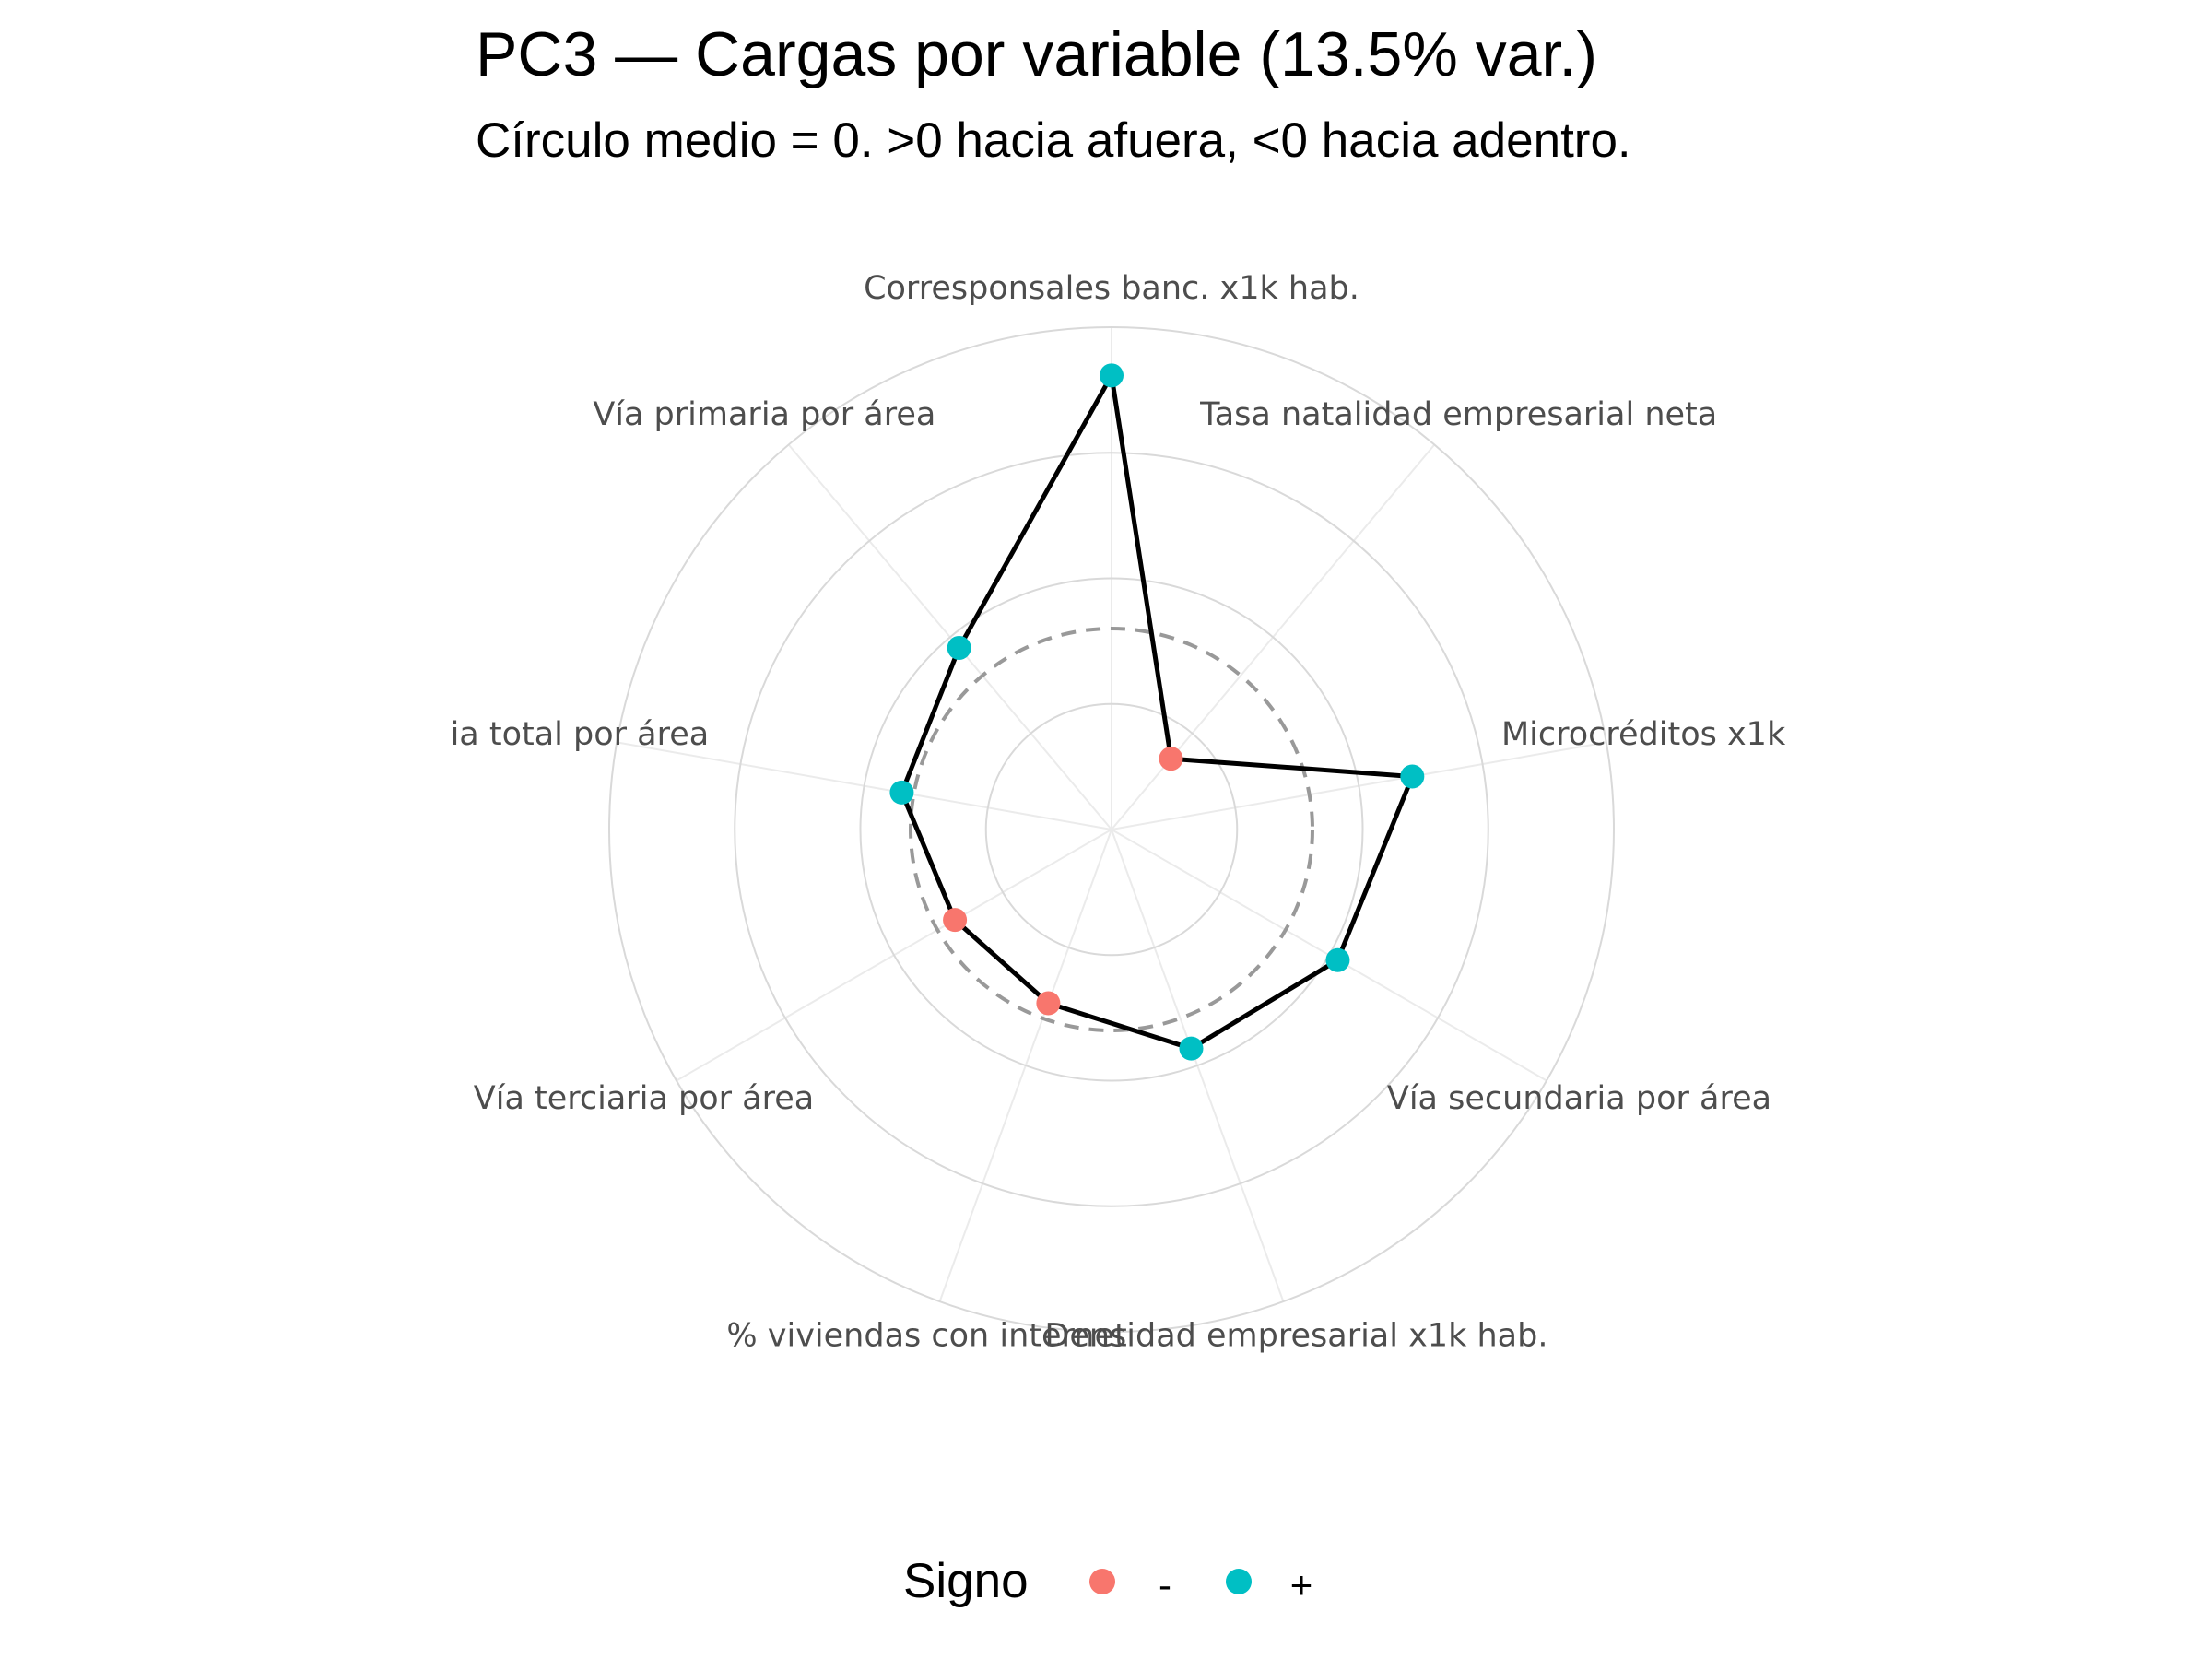  Describe the element at coordinates (644, 1098) in the screenshot. I see `axis-label: Vía terciaria por área` at that location.